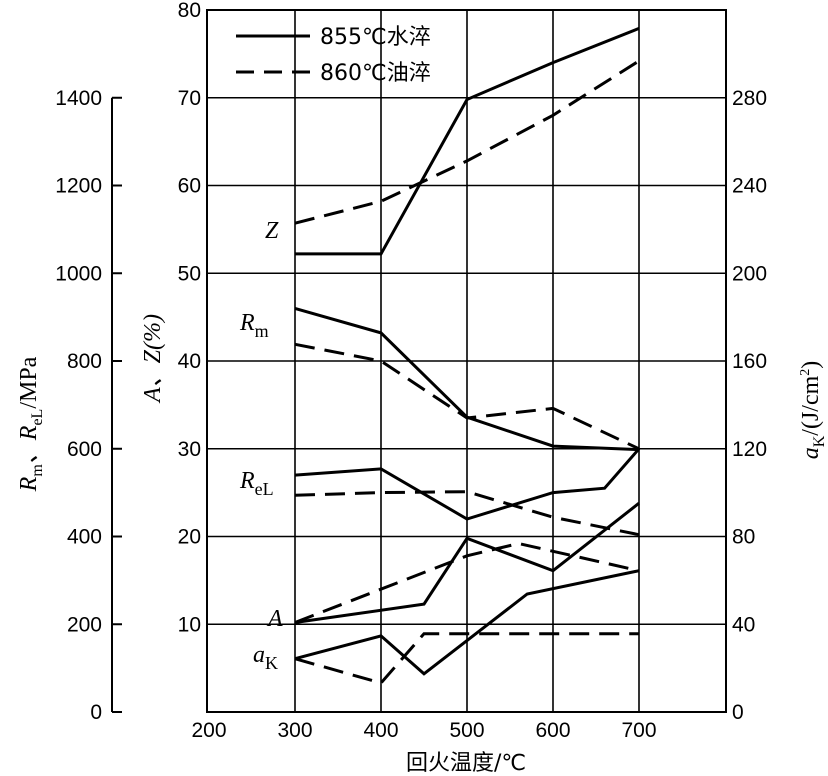 The width and height of the screenshot is (828, 776). Describe the element at coordinates (189, 361) in the screenshot. I see `middle-tick-label: 40` at that location.